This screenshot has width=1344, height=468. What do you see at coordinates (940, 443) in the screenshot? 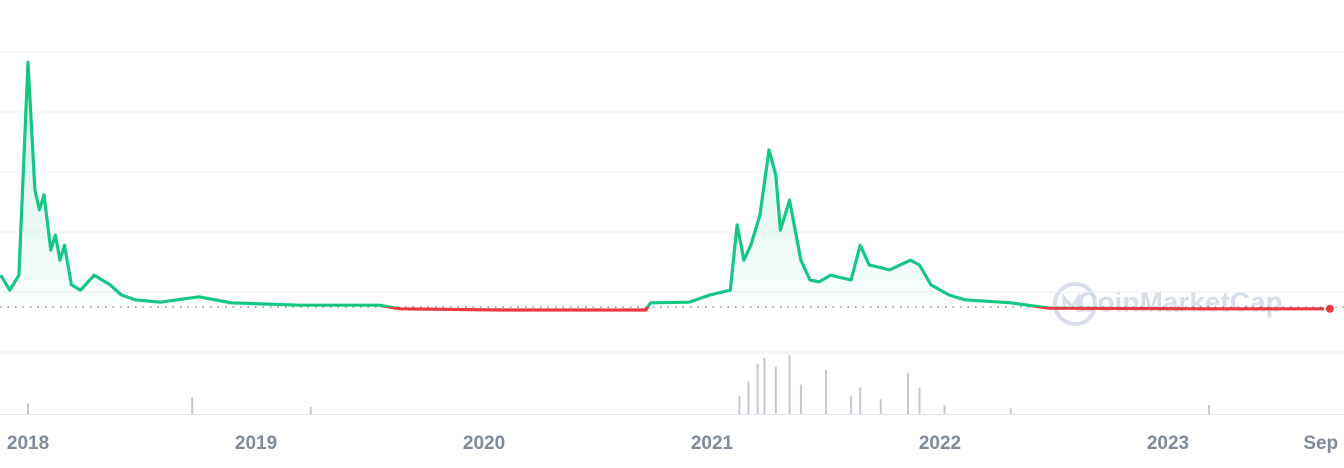
I see `x-tick-label: 2022` at bounding box center [940, 443].